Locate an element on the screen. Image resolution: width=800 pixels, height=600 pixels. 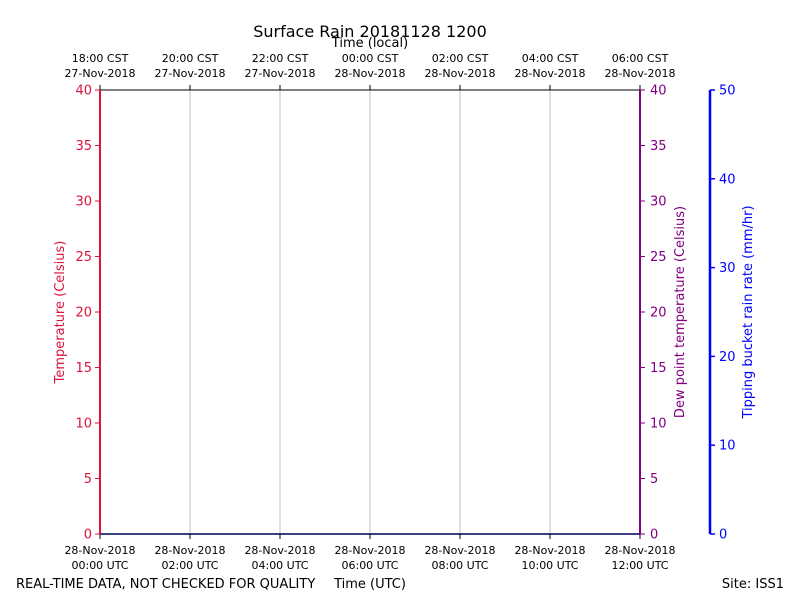
x-tick-label-local-time: 22:00 CST is located at coordinates (280, 58).